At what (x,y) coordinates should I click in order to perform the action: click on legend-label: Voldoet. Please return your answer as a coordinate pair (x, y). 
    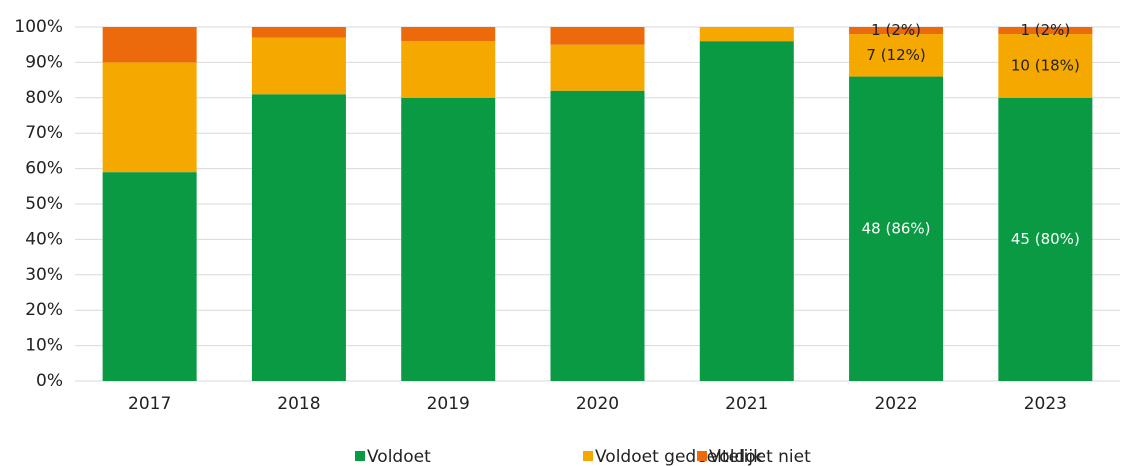
    Looking at the image, I should click on (399, 456).